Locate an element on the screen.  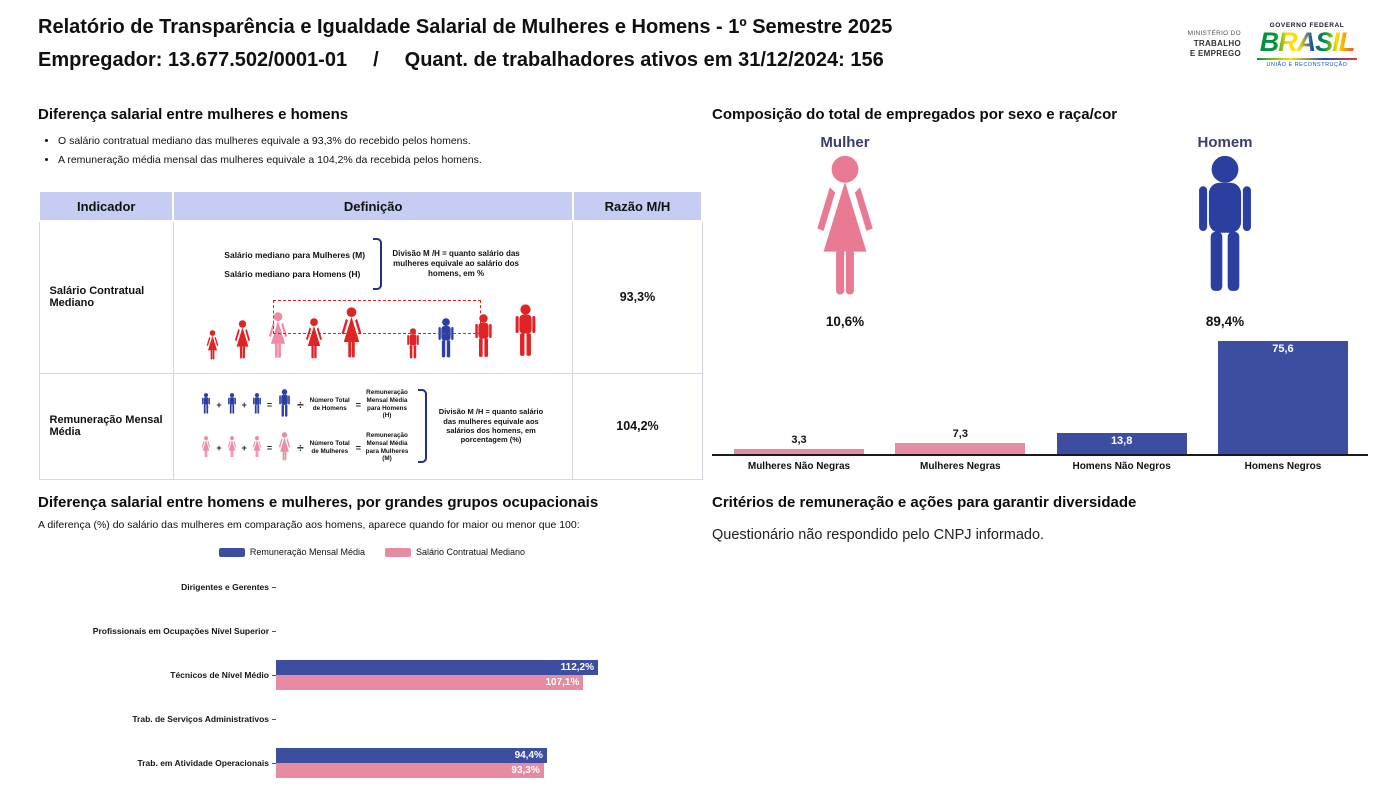
bar-salario-contratual-mediano: 107,1% is located at coordinates (430, 682).